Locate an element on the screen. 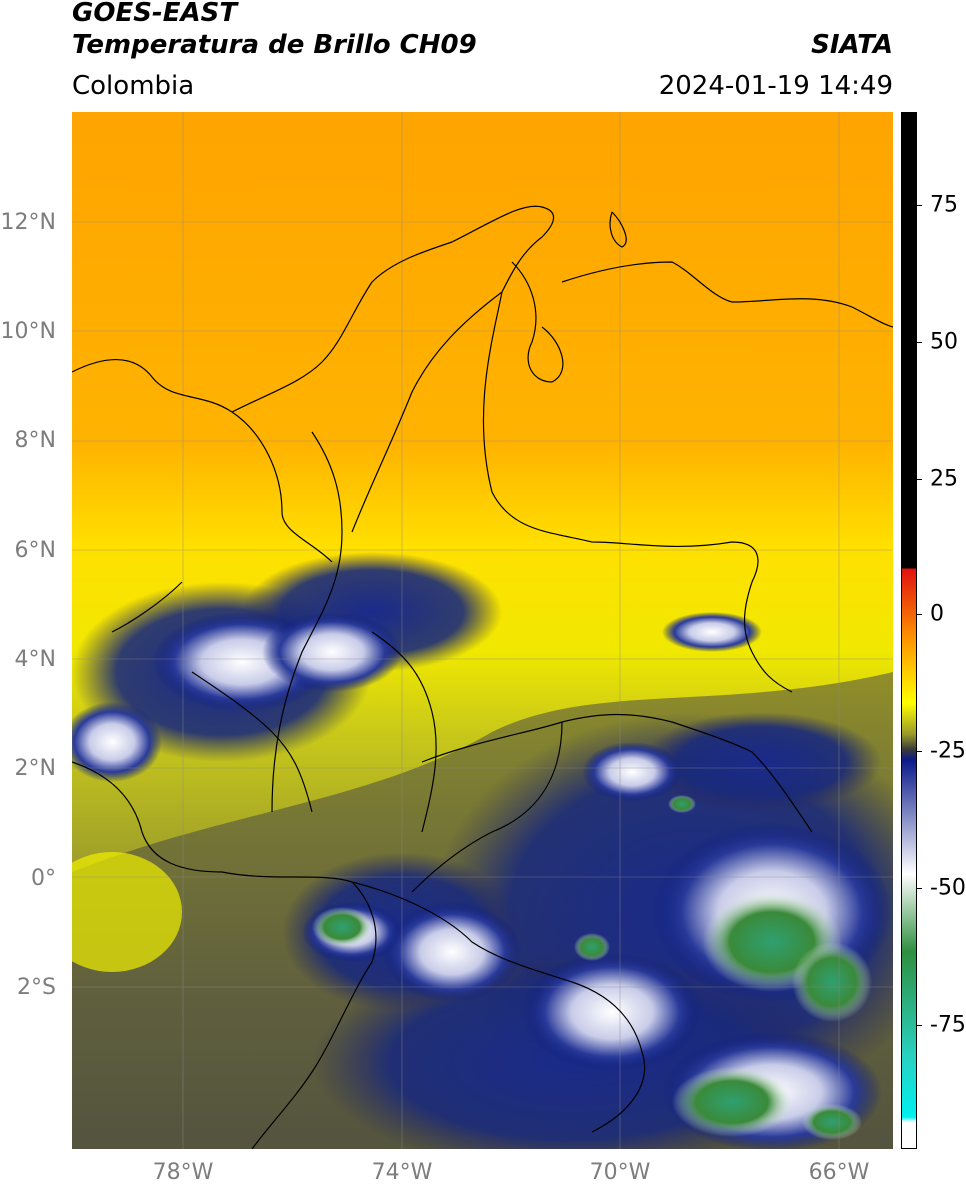  colorbar-label-50: 50 is located at coordinates (944, 342).